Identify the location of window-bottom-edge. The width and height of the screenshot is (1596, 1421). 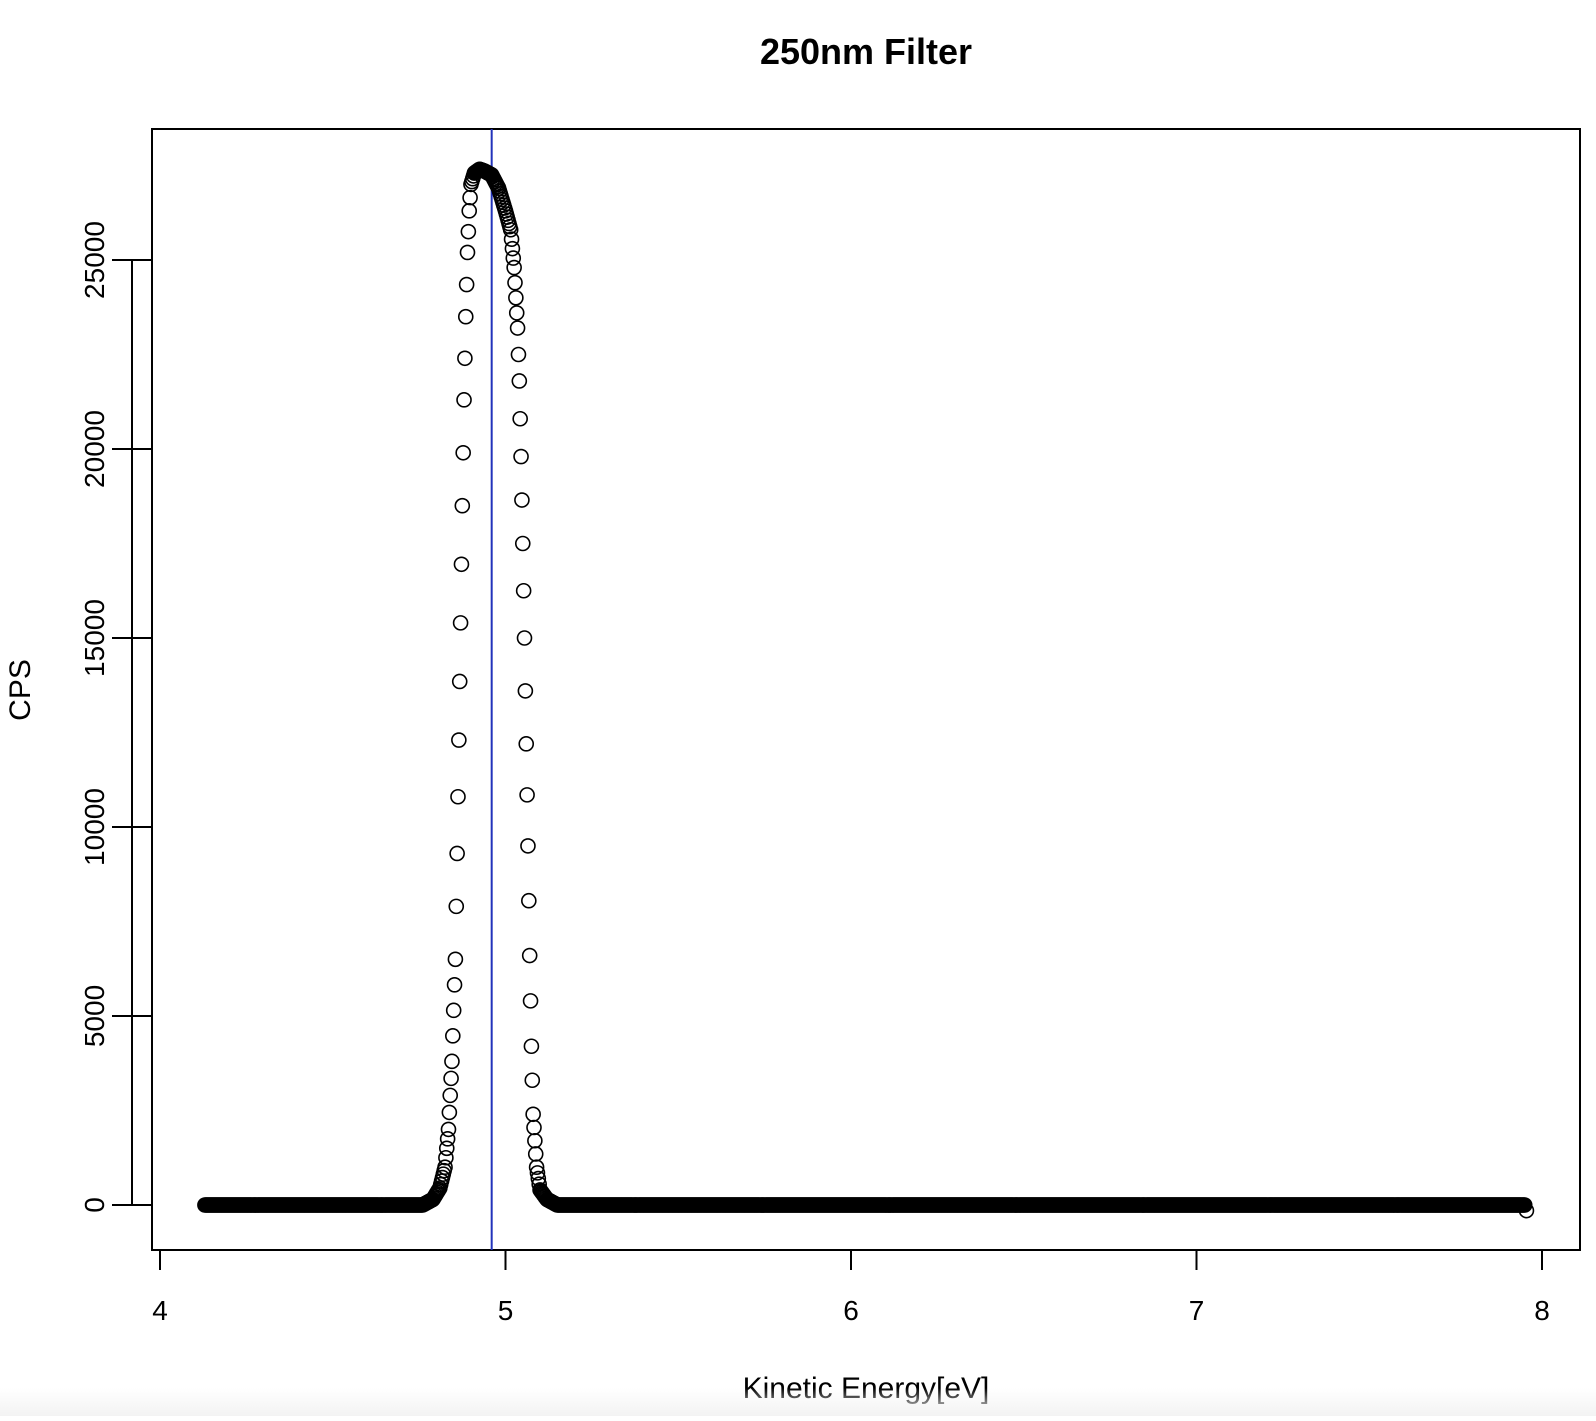
(798, 1402).